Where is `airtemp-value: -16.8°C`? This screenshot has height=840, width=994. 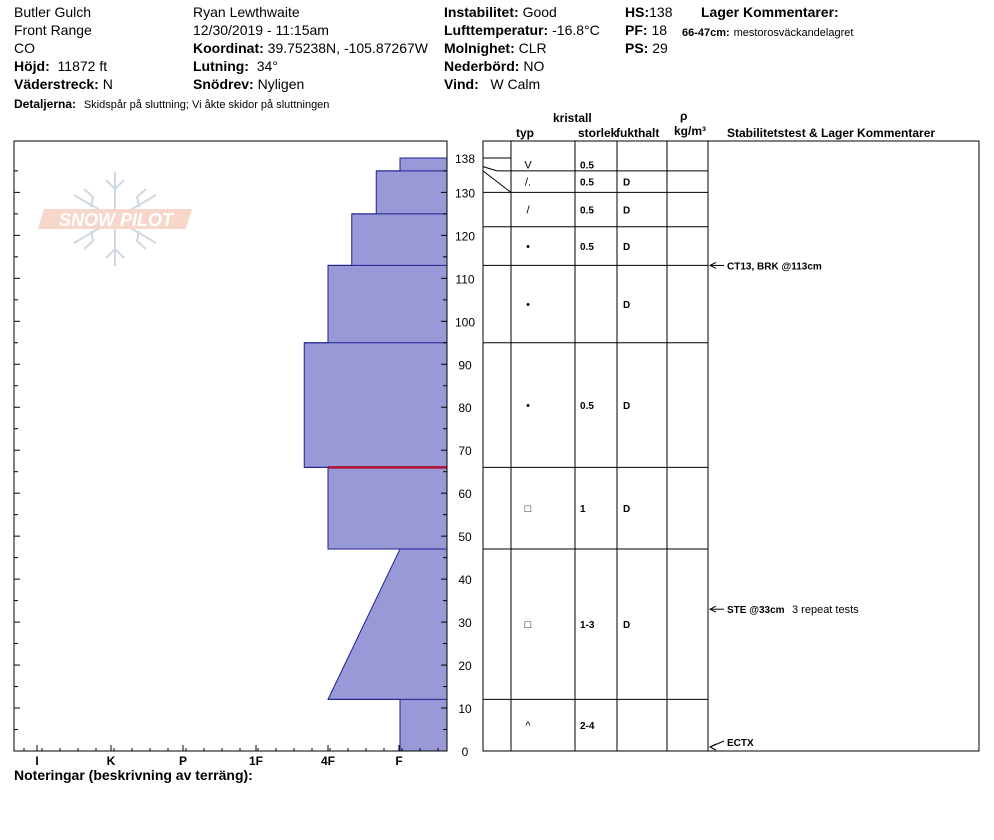
airtemp-value: -16.8°C is located at coordinates (576, 30).